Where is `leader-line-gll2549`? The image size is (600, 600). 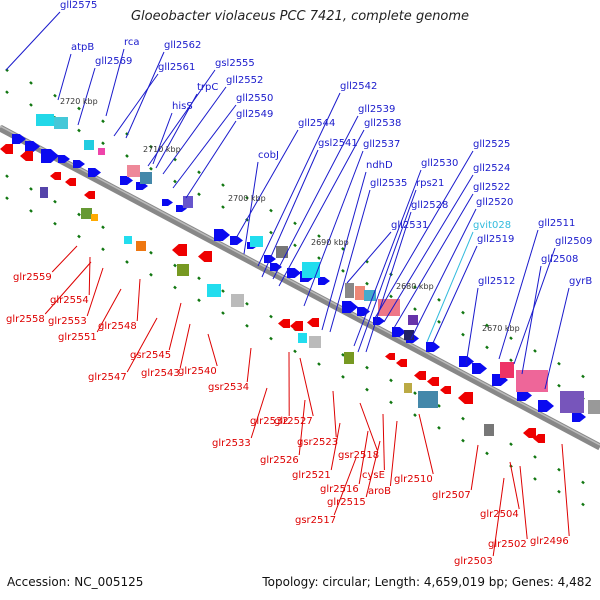
leader-line-gll2549 is located at coordinates (211, 159).